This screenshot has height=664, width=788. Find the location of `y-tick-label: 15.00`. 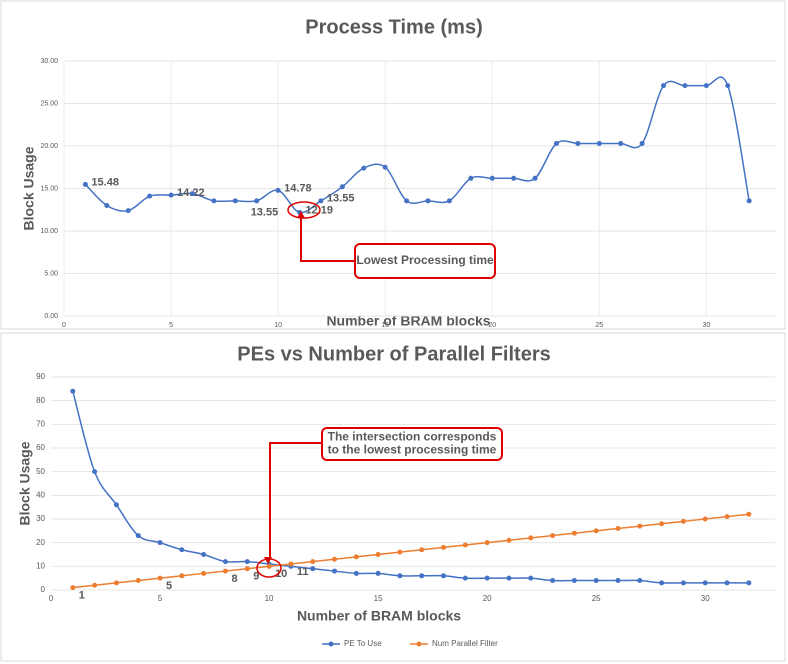

y-tick-label: 15.00 is located at coordinates (49, 188).